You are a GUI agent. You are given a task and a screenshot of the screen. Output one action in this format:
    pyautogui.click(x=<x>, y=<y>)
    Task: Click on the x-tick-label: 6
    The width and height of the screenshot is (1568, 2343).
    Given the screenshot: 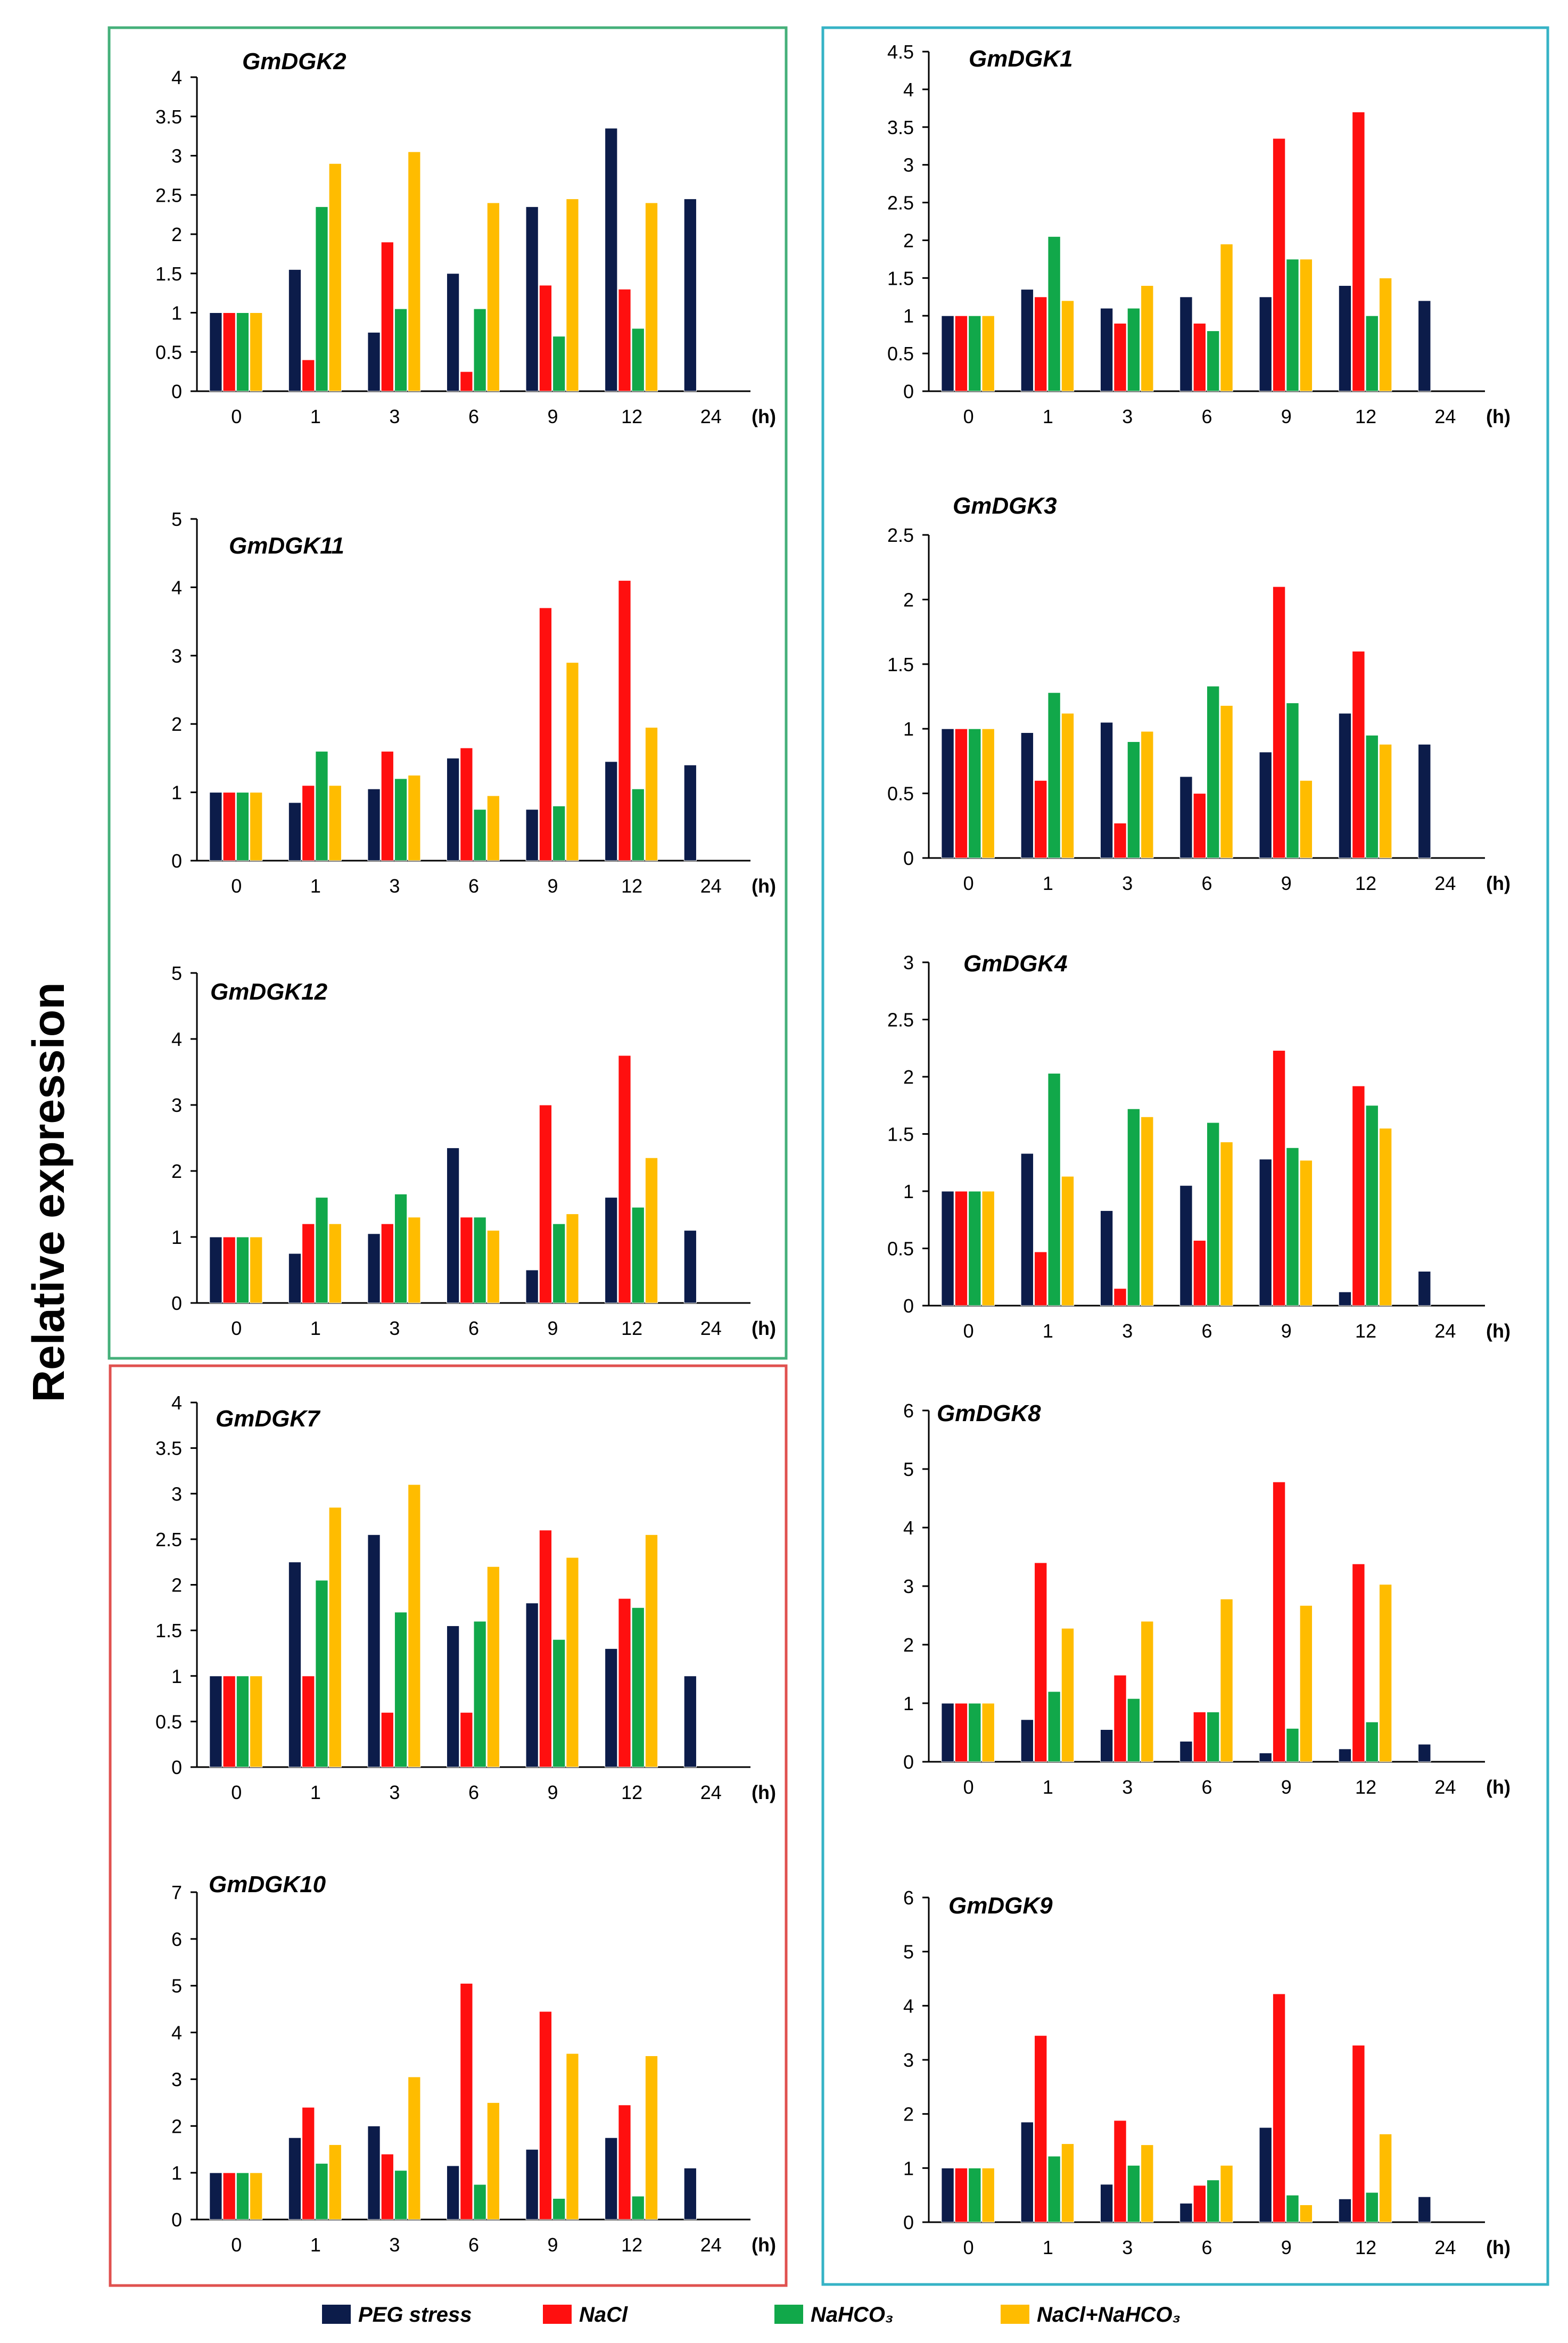 What is the action you would take?
    pyautogui.click(x=474, y=886)
    